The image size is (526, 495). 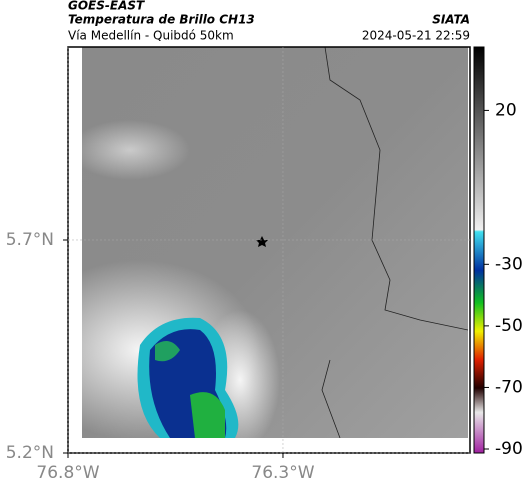 I want to click on colorbar-tick-label: 20, so click(x=506, y=110).